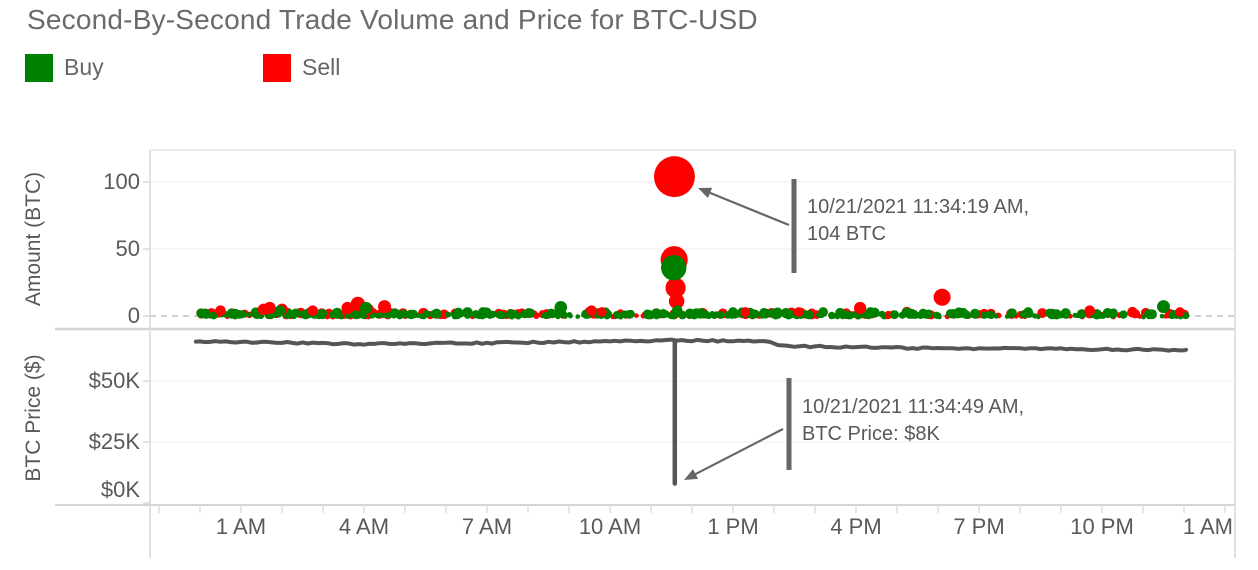 Image resolution: width=1258 pixels, height=570 pixels. I want to click on y-tick-label: 0, so click(134, 315).